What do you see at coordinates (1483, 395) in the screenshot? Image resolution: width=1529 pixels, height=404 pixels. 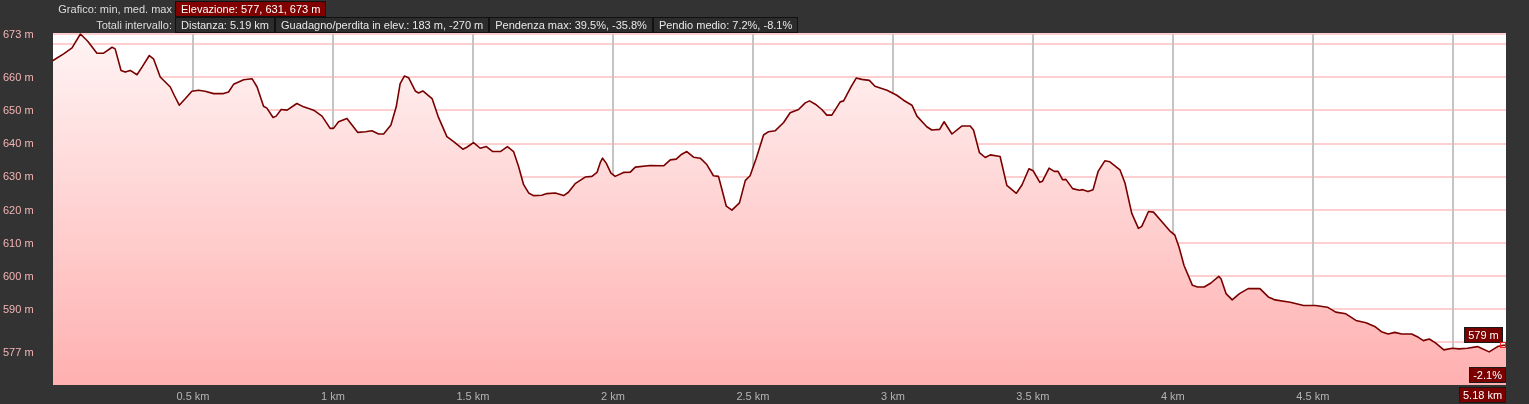 I see `text: 5.18 km` at bounding box center [1483, 395].